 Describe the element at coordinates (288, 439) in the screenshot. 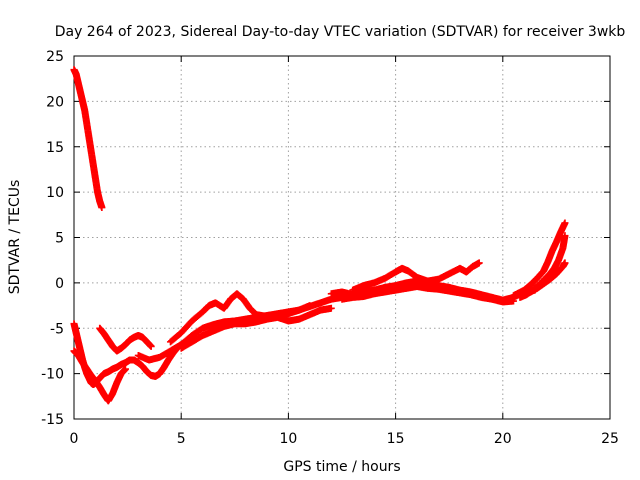

I see `x-tick-label: 10` at that location.